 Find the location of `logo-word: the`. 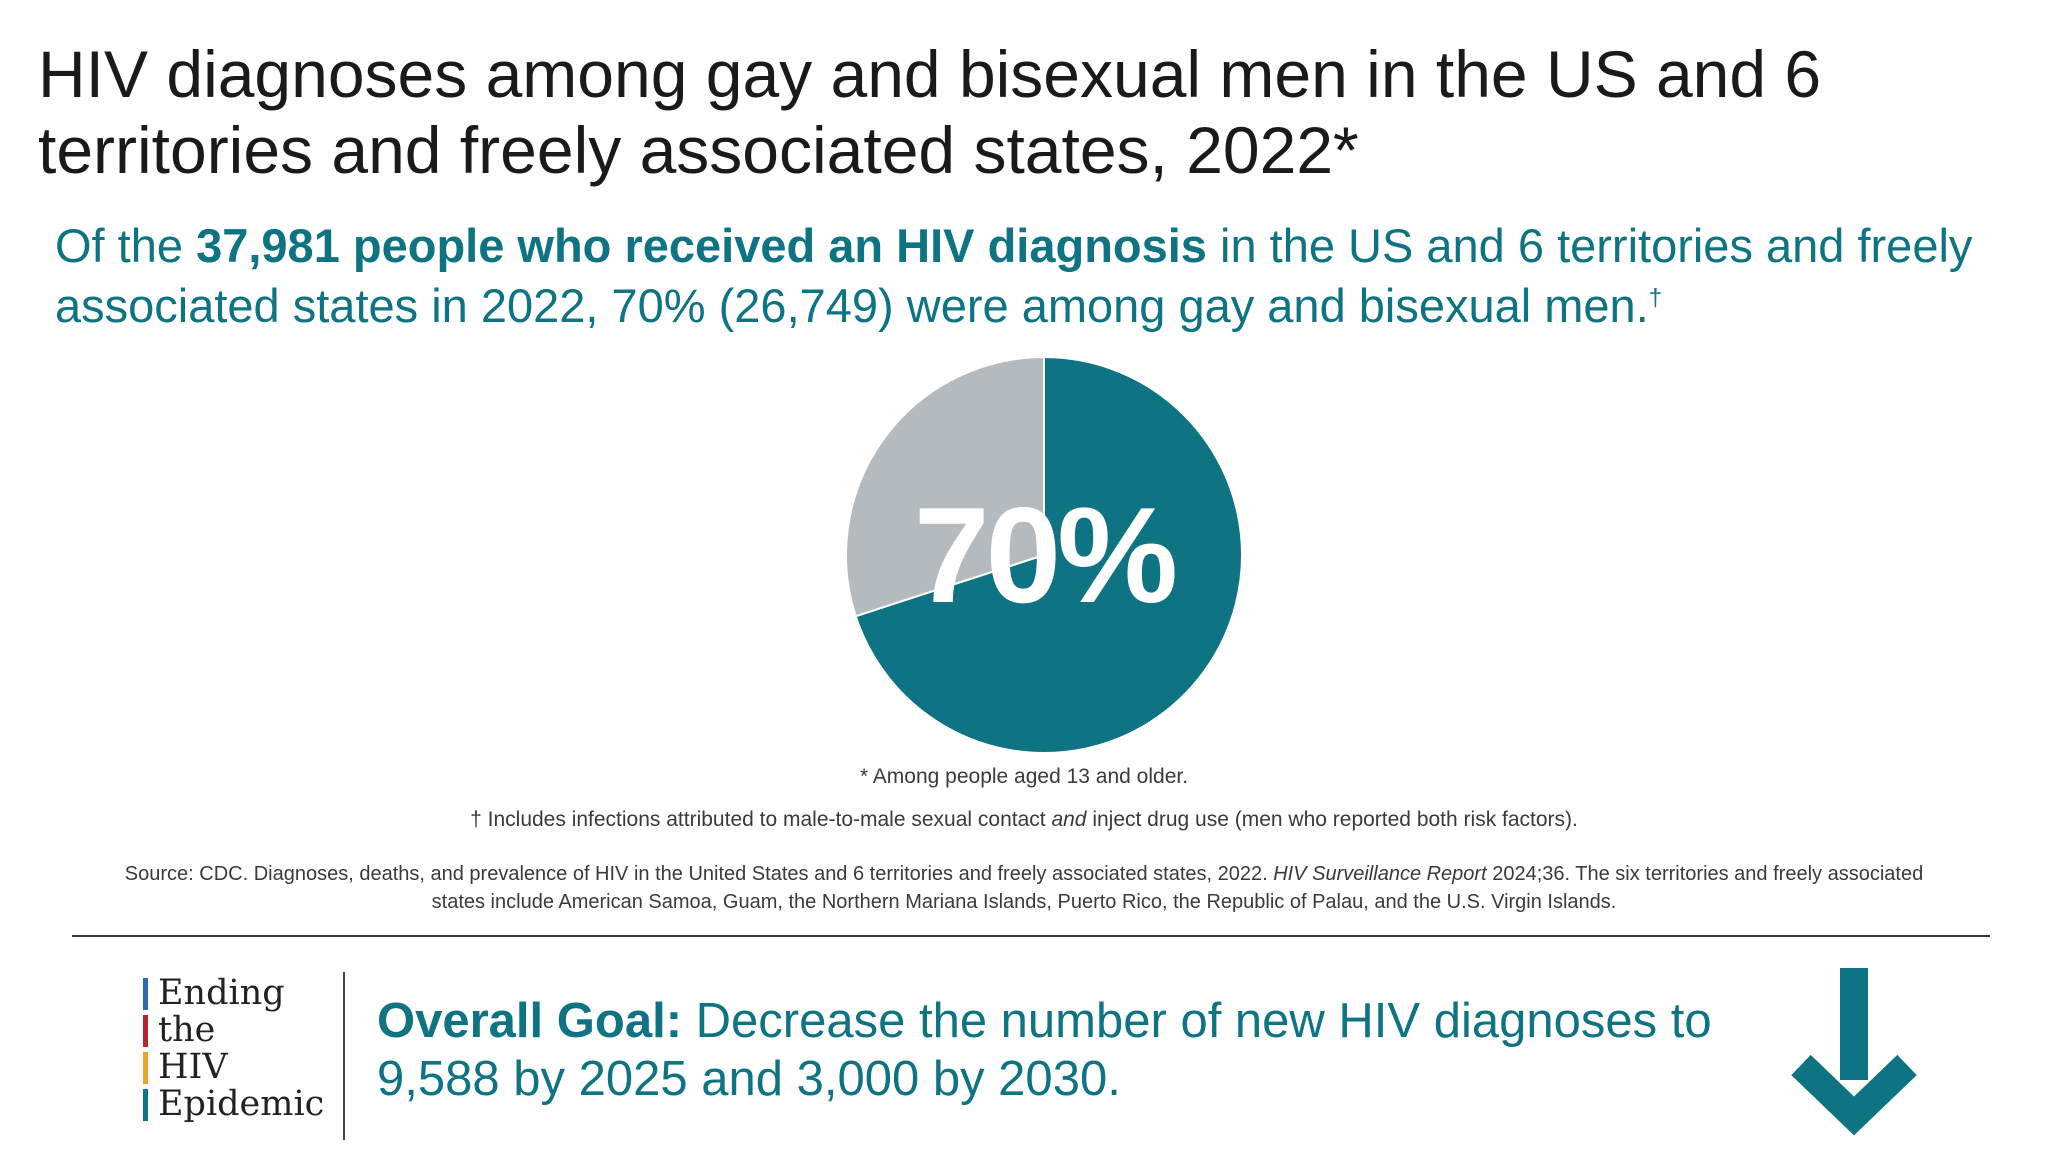

logo-word: the is located at coordinates (187, 1030).